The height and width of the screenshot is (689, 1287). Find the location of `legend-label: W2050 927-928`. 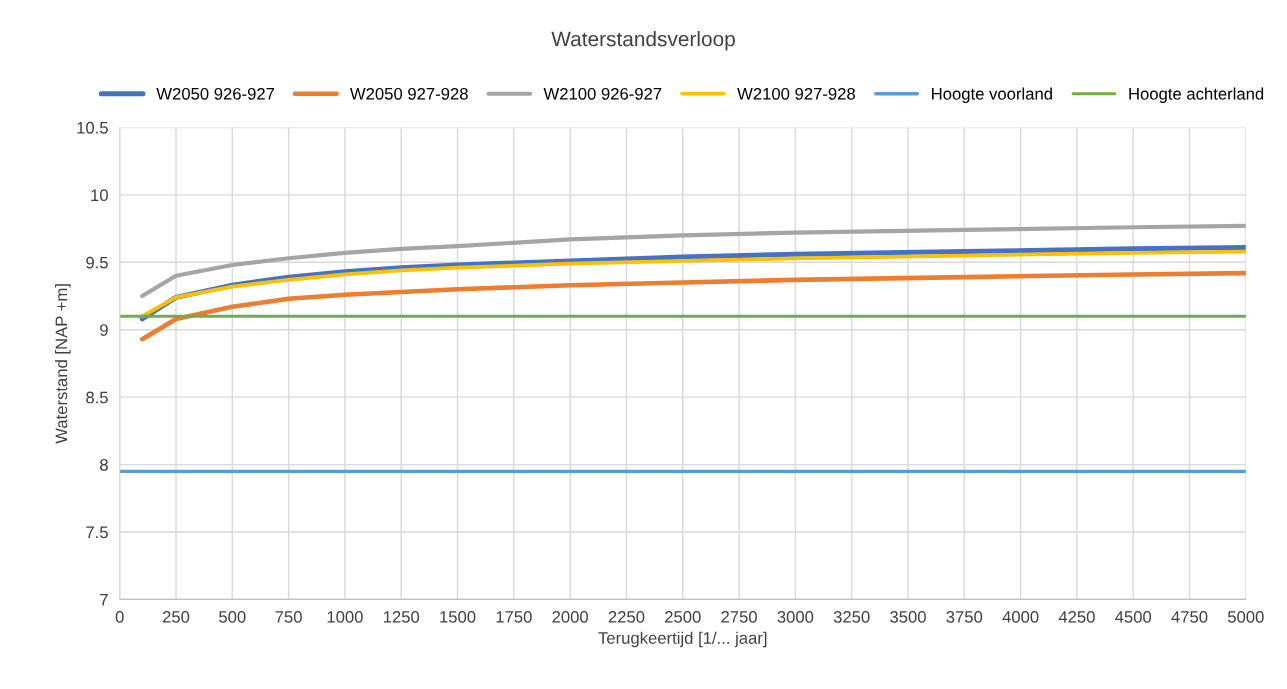

legend-label: W2050 927-928 is located at coordinates (408, 93).